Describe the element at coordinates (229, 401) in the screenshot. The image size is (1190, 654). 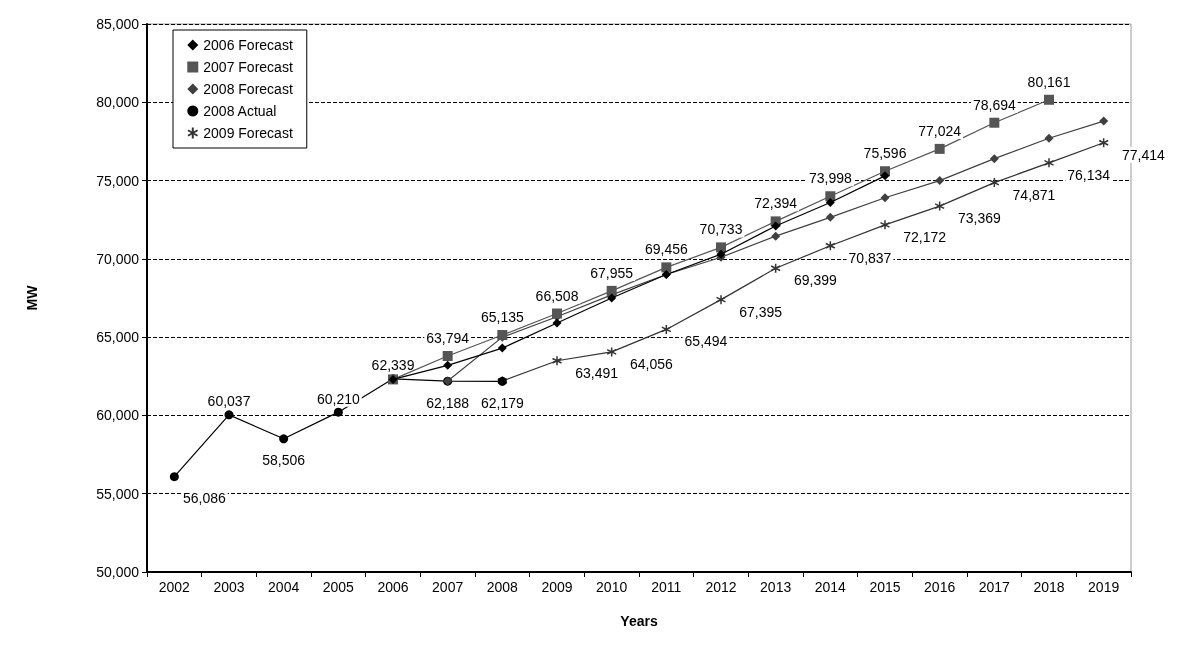
I see `data-label: 60,037` at that location.